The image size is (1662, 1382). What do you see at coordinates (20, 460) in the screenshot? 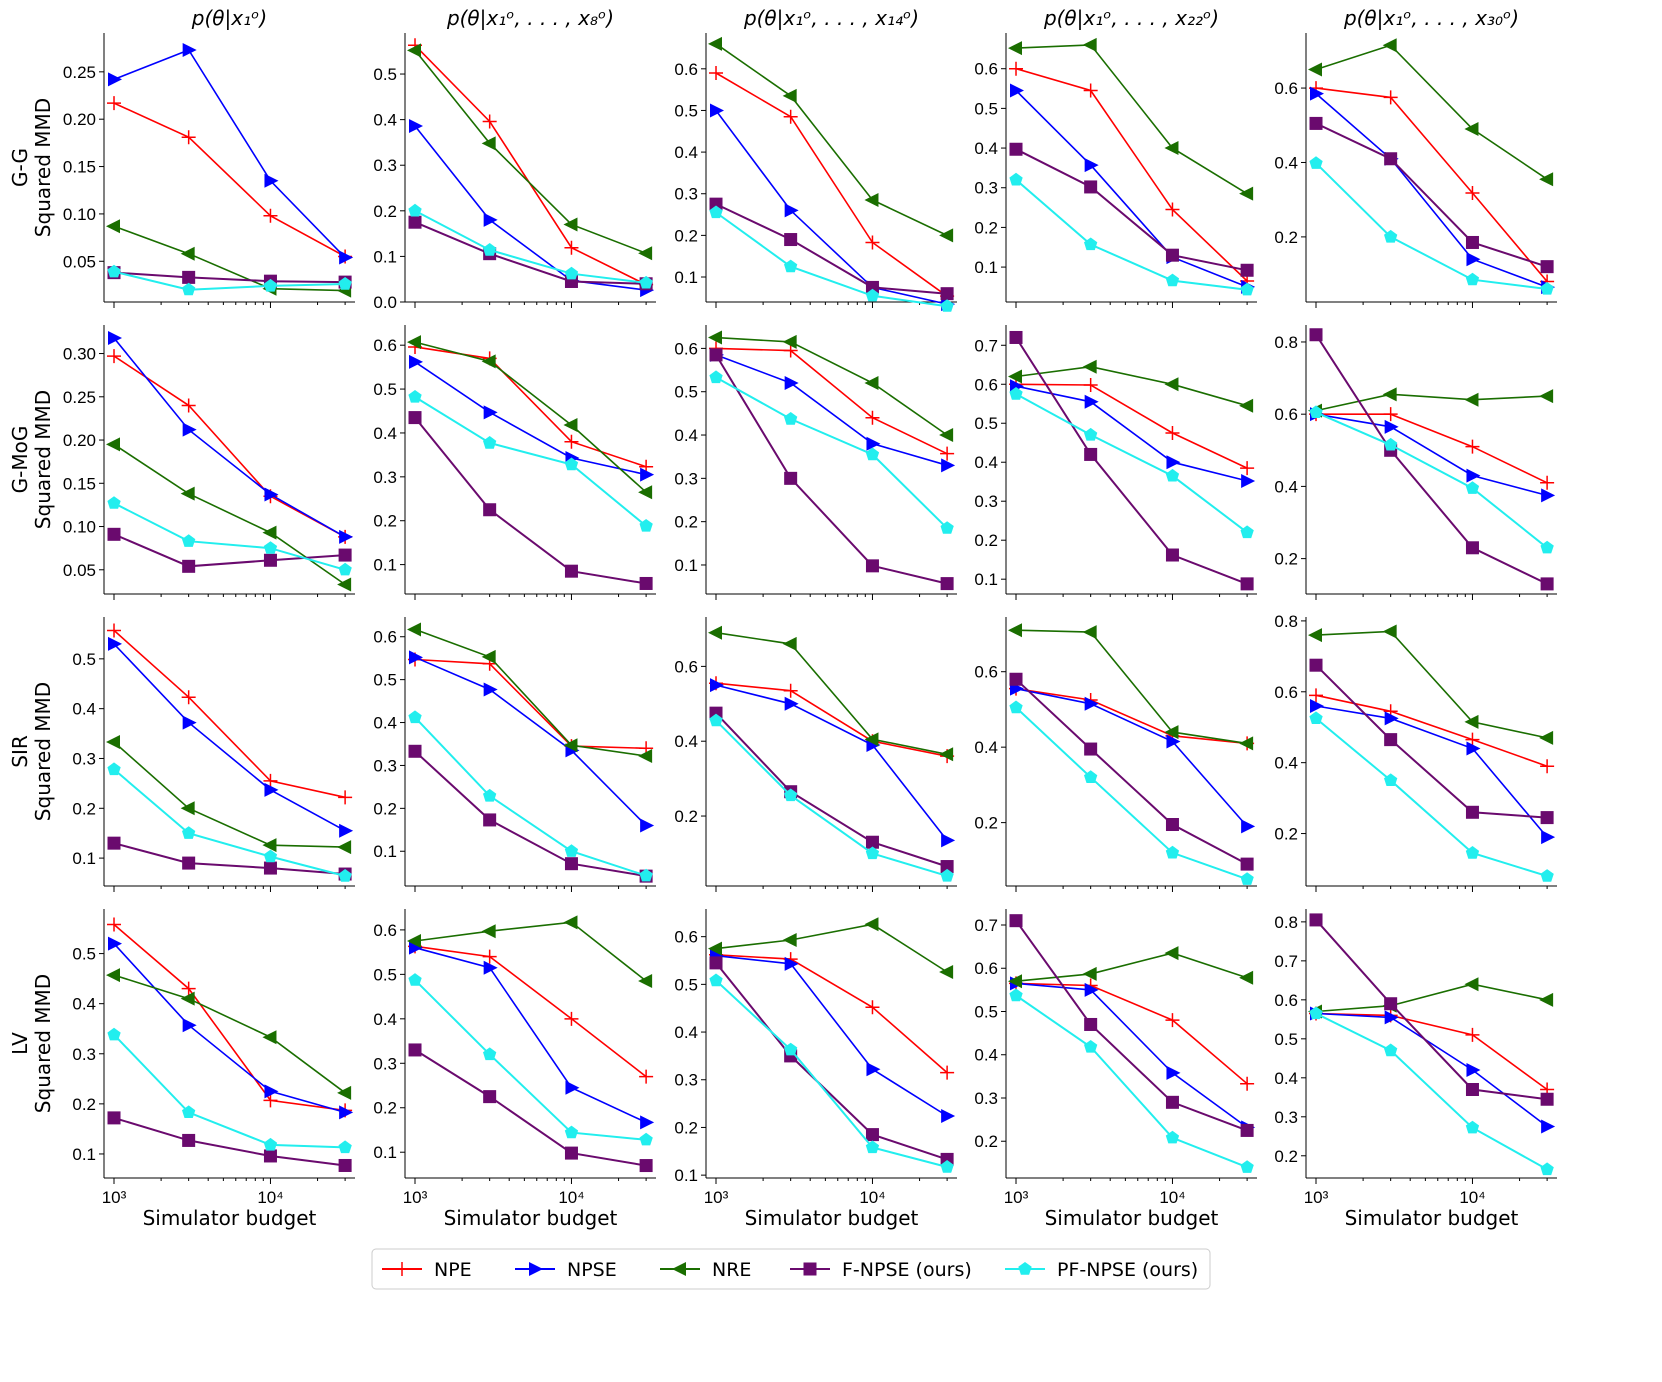
I see `row-label: G-MoG` at bounding box center [20, 460].